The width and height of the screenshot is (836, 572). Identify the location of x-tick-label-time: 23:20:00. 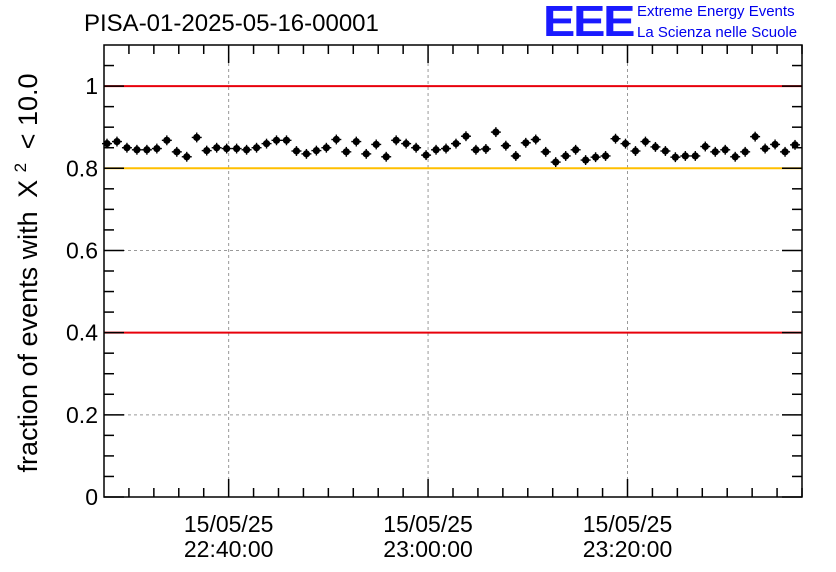
(628, 549).